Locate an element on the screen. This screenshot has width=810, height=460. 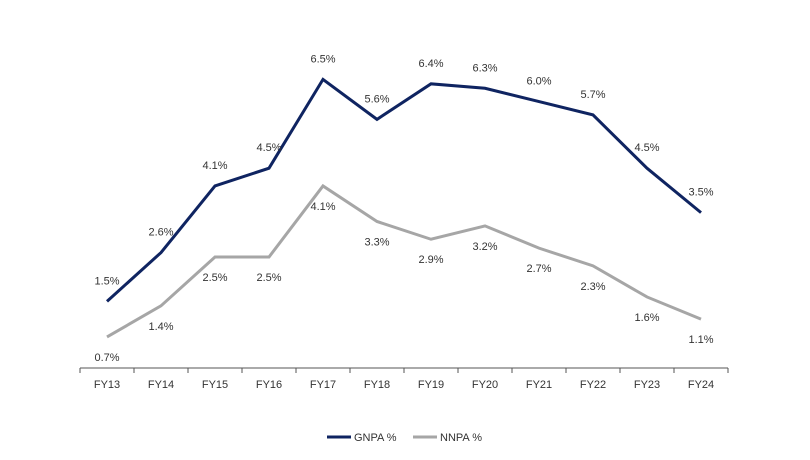
x-tick-label: FY16 is located at coordinates (269, 385).